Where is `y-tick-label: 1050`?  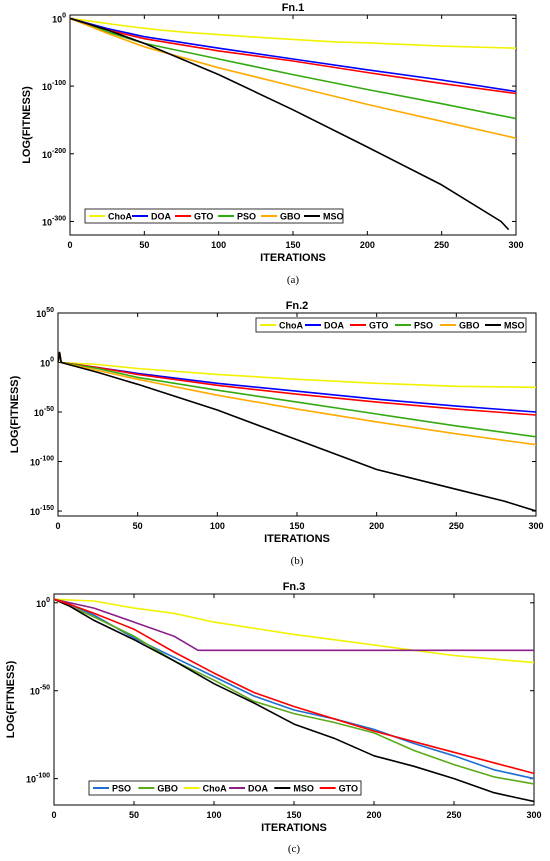
y-tick-label: 1050 is located at coordinates (45, 313).